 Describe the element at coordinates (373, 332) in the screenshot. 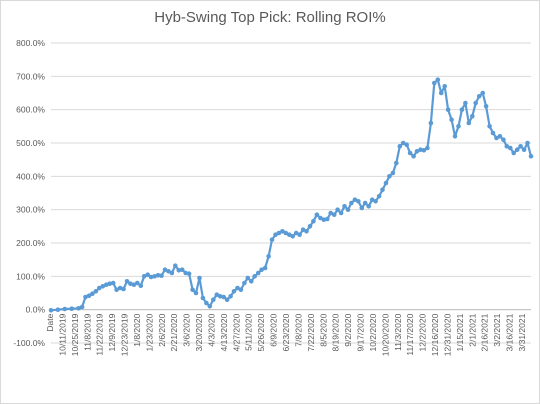

I see `x-tick-label: 10/2/2020` at that location.